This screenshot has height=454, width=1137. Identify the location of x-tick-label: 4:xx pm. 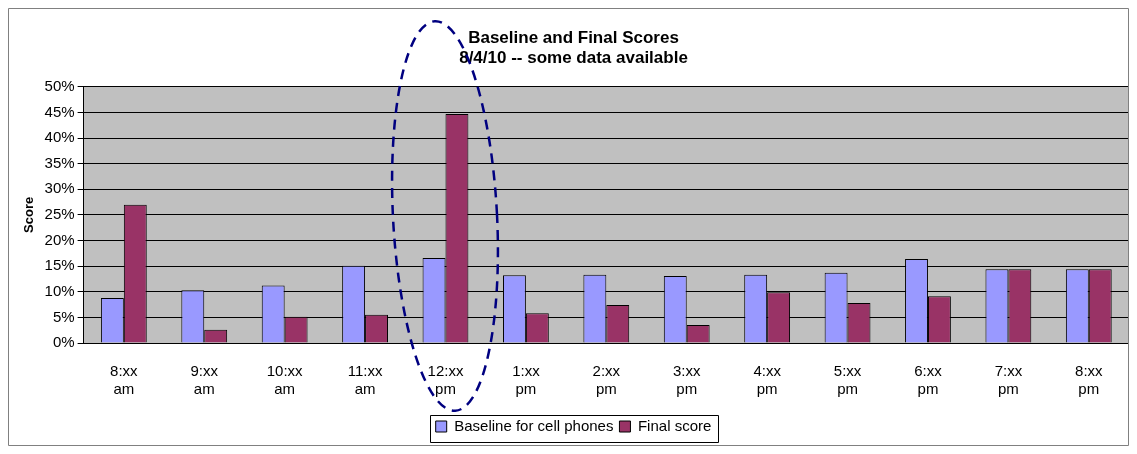
(767, 380).